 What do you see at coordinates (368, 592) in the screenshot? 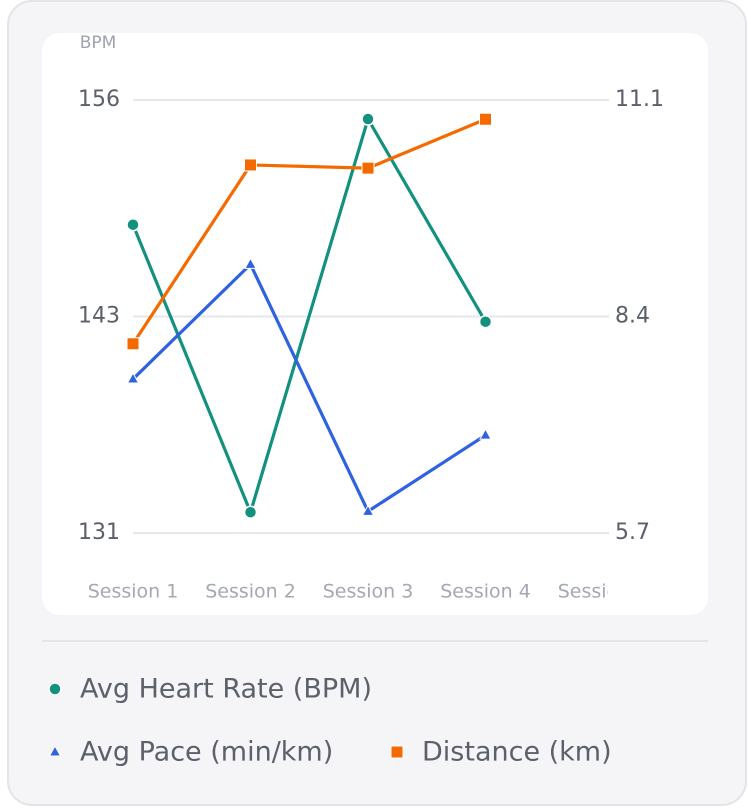
I see `x-tick-label: Session 3` at bounding box center [368, 592].